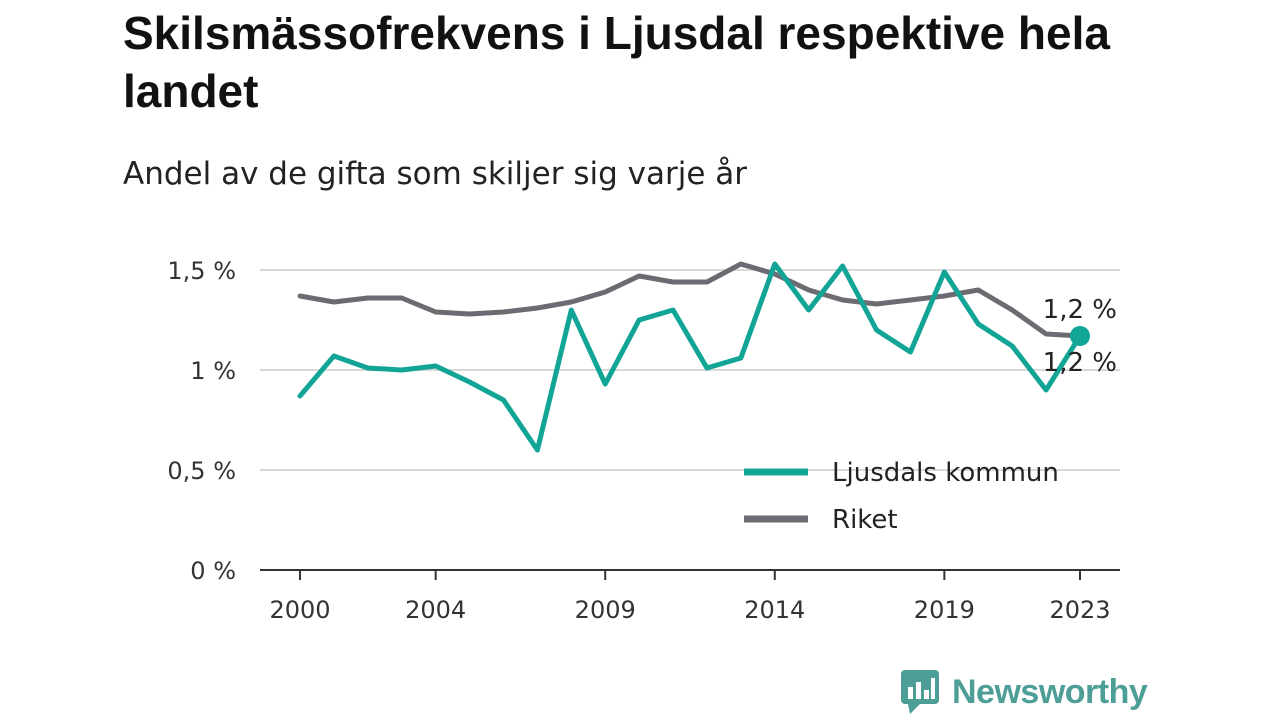  What do you see at coordinates (690, 300) in the screenshot?
I see `series-line-riket` at bounding box center [690, 300].